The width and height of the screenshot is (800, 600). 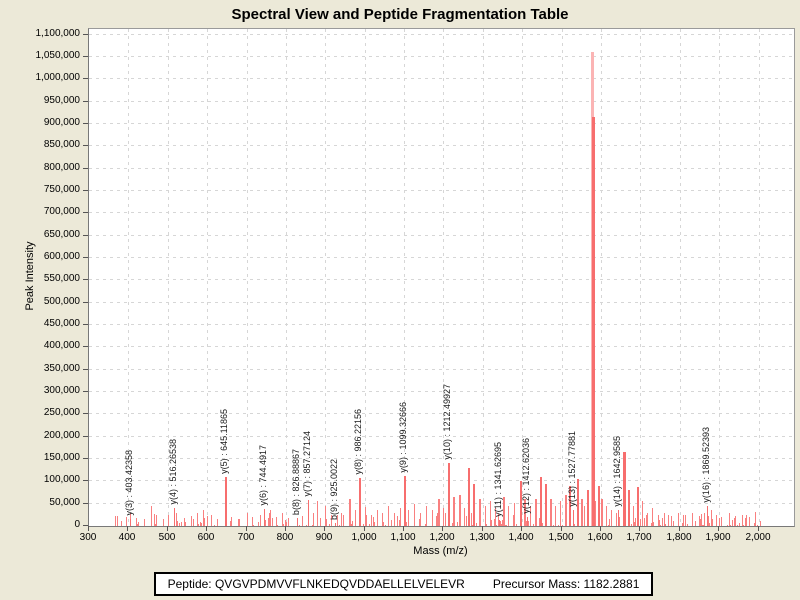 I want to click on y-axis-tick-label: 450,000, so click(x=61, y=323).